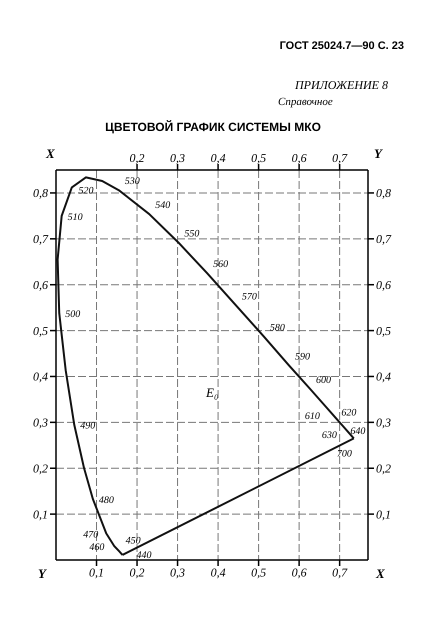 Image resolution: width=426 pixels, height=639 pixels. Describe the element at coordinates (384, 239) in the screenshot. I see `y2-tick-label: 0,7` at that location.